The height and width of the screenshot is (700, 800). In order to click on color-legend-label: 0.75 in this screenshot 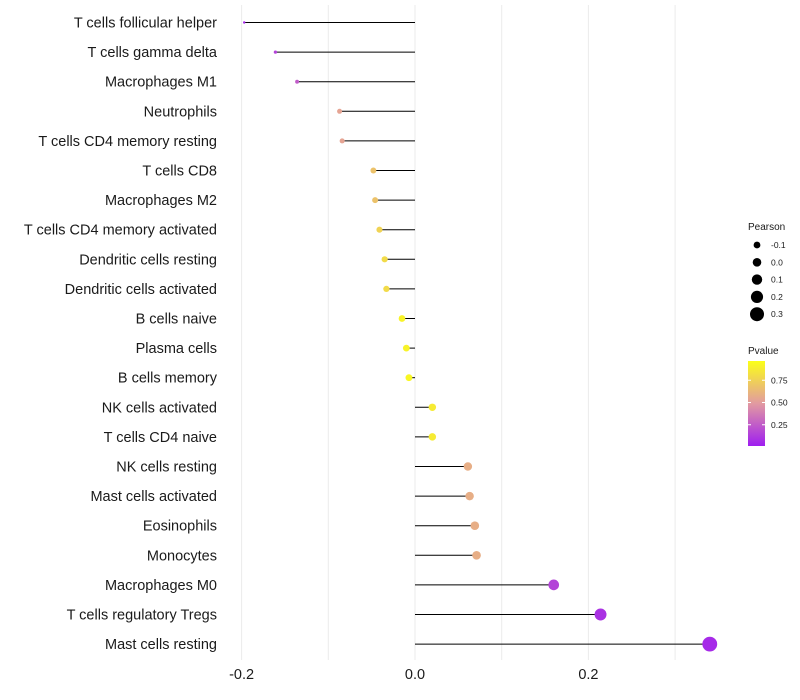, I will do `click(779, 380)`.